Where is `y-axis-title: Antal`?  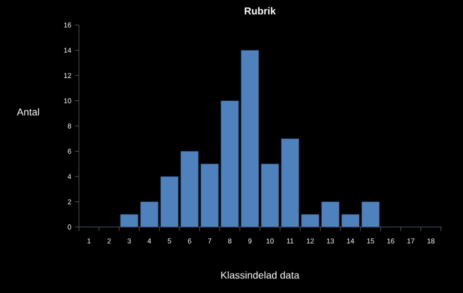
y-axis-title: Antal is located at coordinates (27, 112).